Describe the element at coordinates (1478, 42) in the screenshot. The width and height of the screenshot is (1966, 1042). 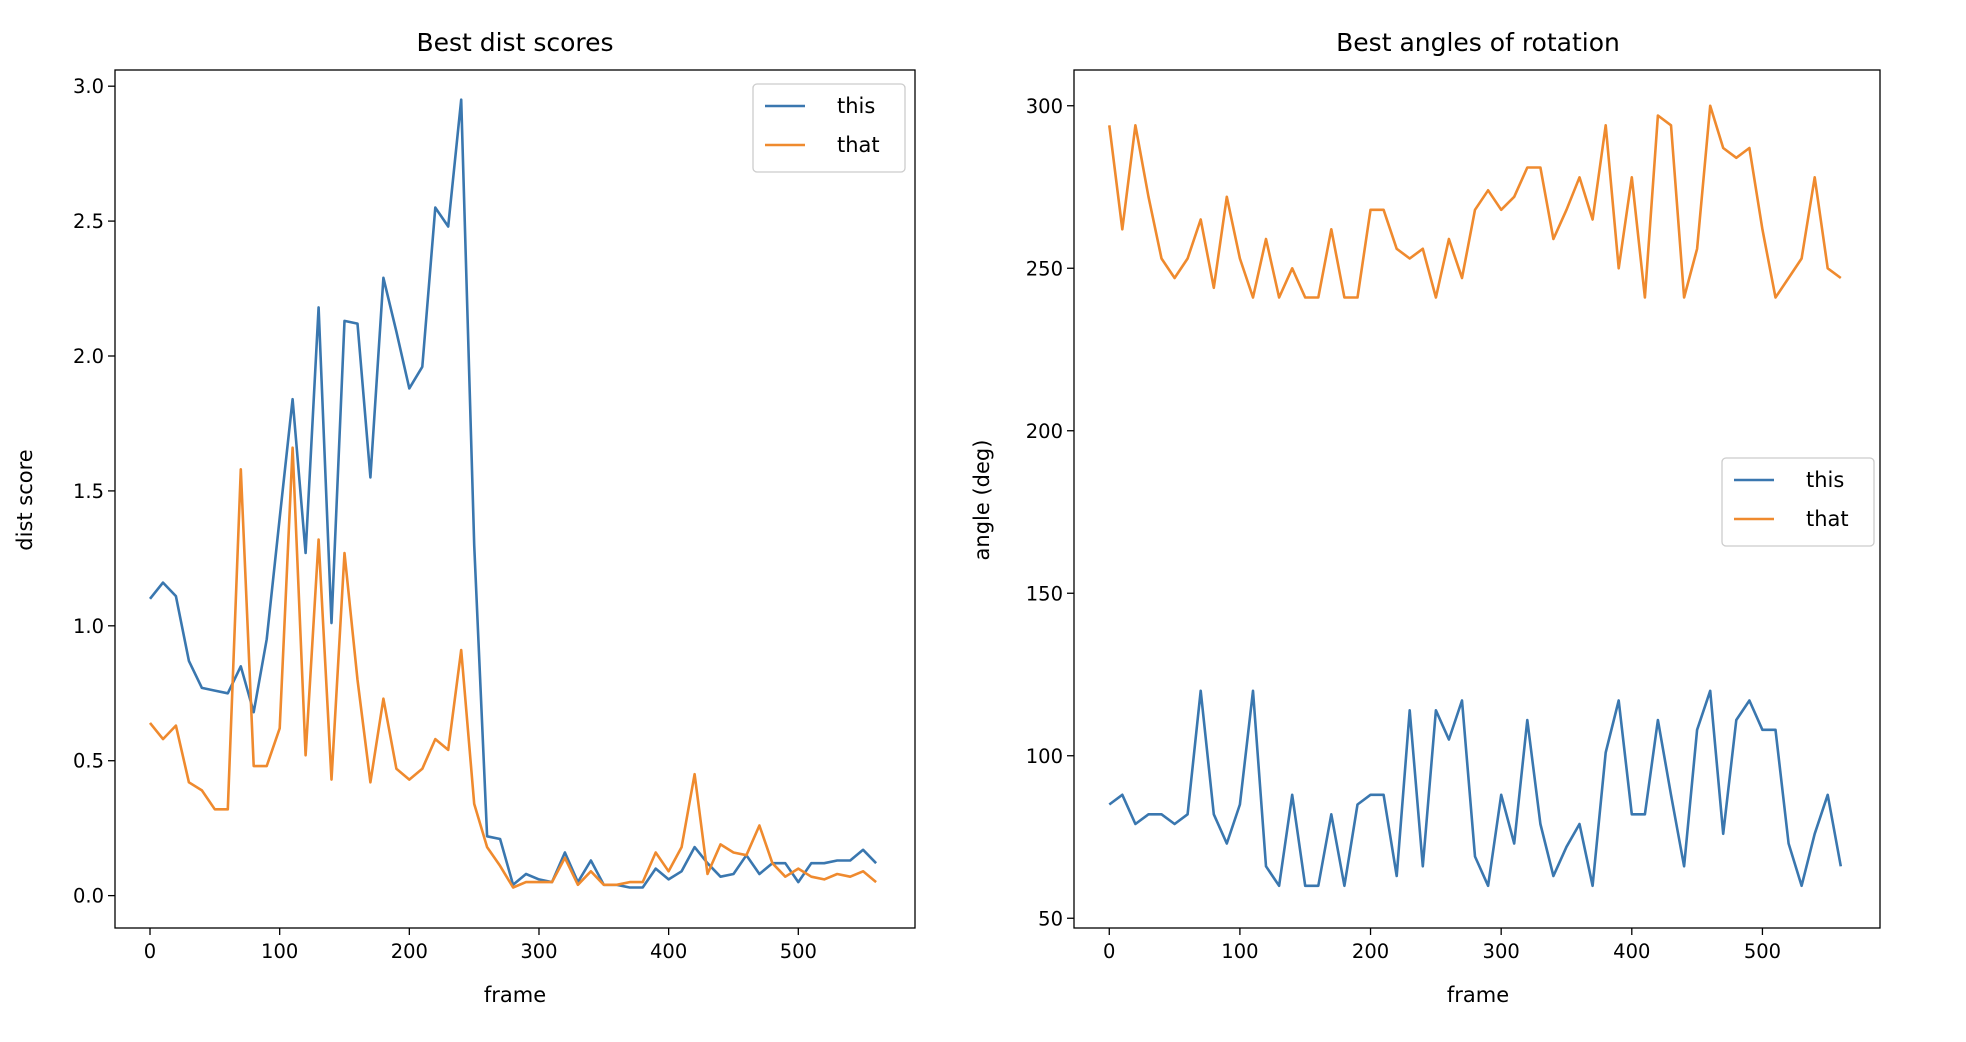
I see `rotation-angles-title: Best angles of rotation` at that location.